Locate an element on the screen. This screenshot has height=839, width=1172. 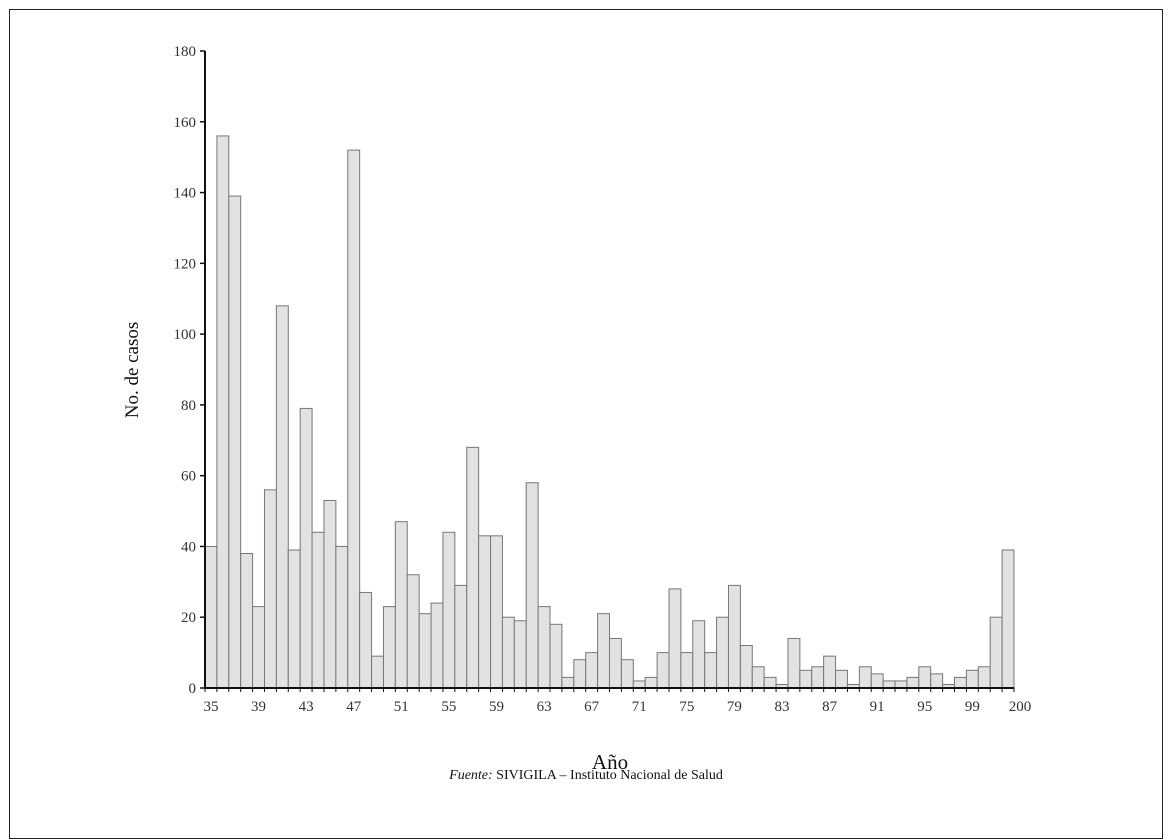
y-axis: 0 20 40 60 80 100 120 140 160 180 is located at coordinates (190, 370).